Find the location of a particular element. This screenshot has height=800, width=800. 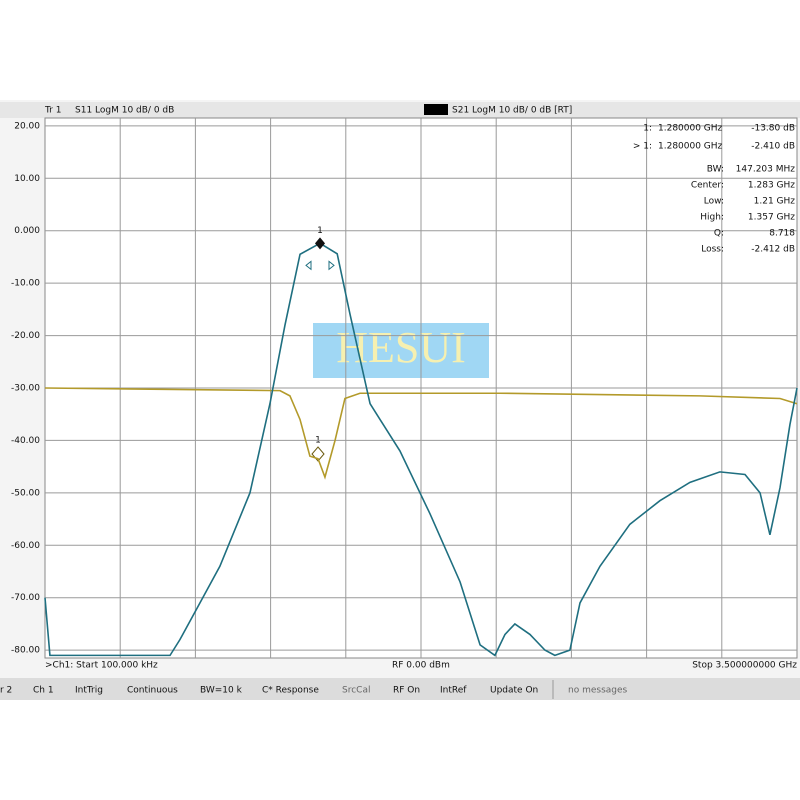

y-tick-label: 10.00 is located at coordinates (27, 179).